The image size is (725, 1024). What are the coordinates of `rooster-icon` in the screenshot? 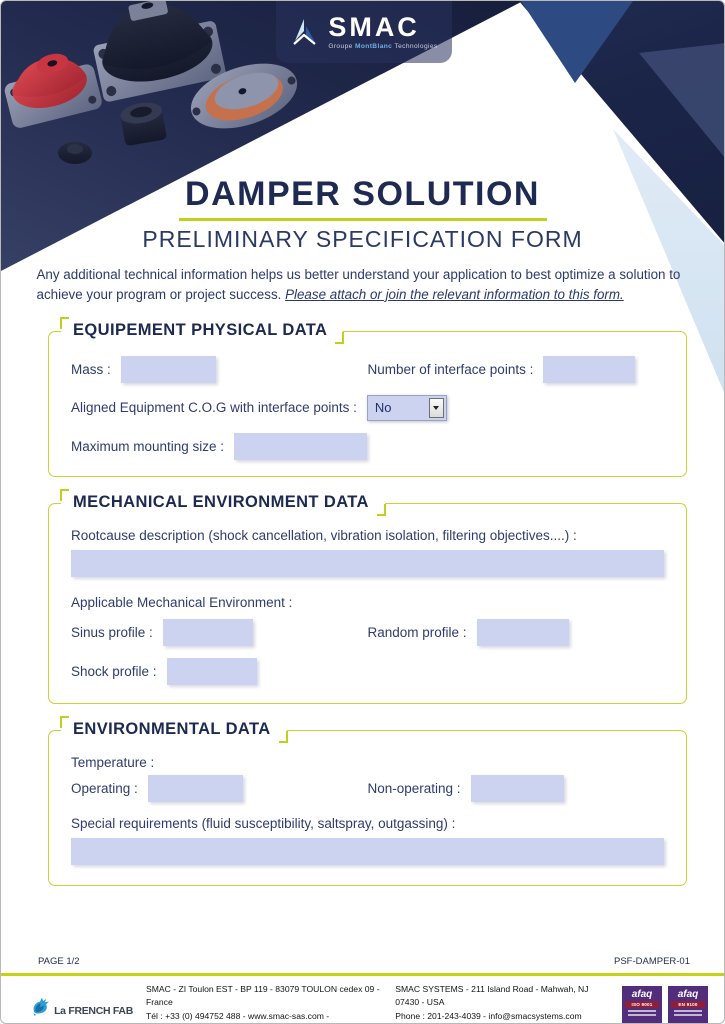 It's located at (41, 1006).